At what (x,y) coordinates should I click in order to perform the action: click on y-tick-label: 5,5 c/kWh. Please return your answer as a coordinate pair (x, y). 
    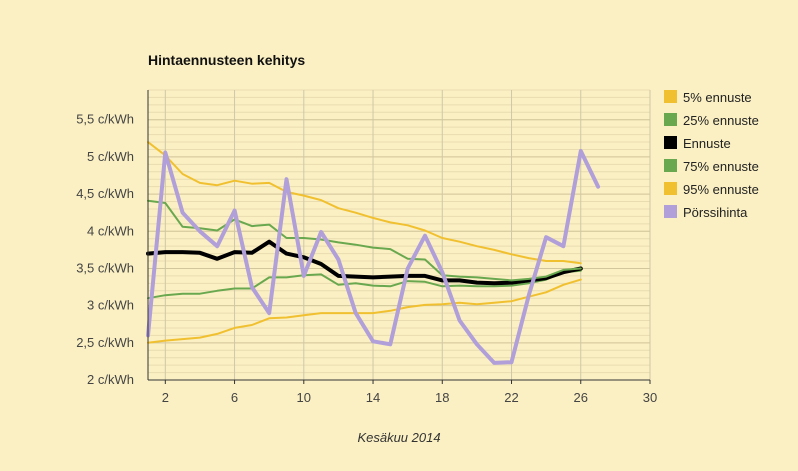
    Looking at the image, I should click on (105, 119).